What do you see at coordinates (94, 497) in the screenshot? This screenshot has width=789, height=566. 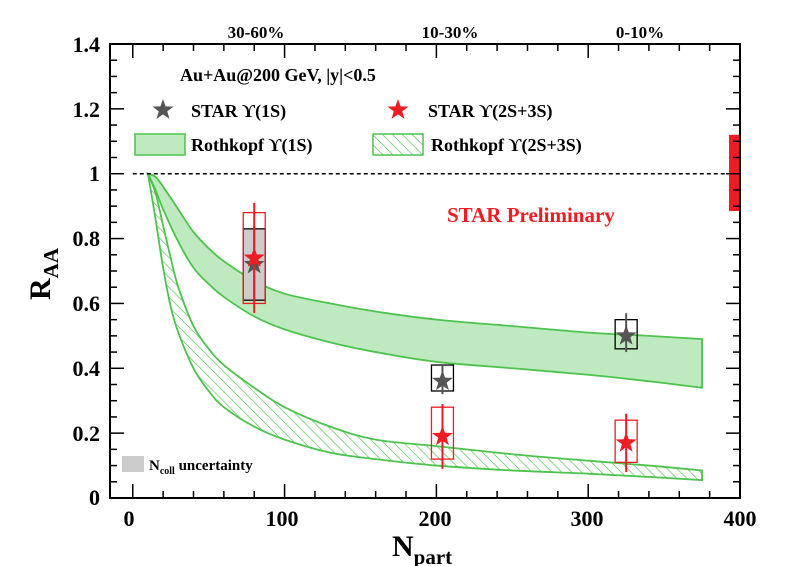 I see `y-tick-label: 0` at bounding box center [94, 497].